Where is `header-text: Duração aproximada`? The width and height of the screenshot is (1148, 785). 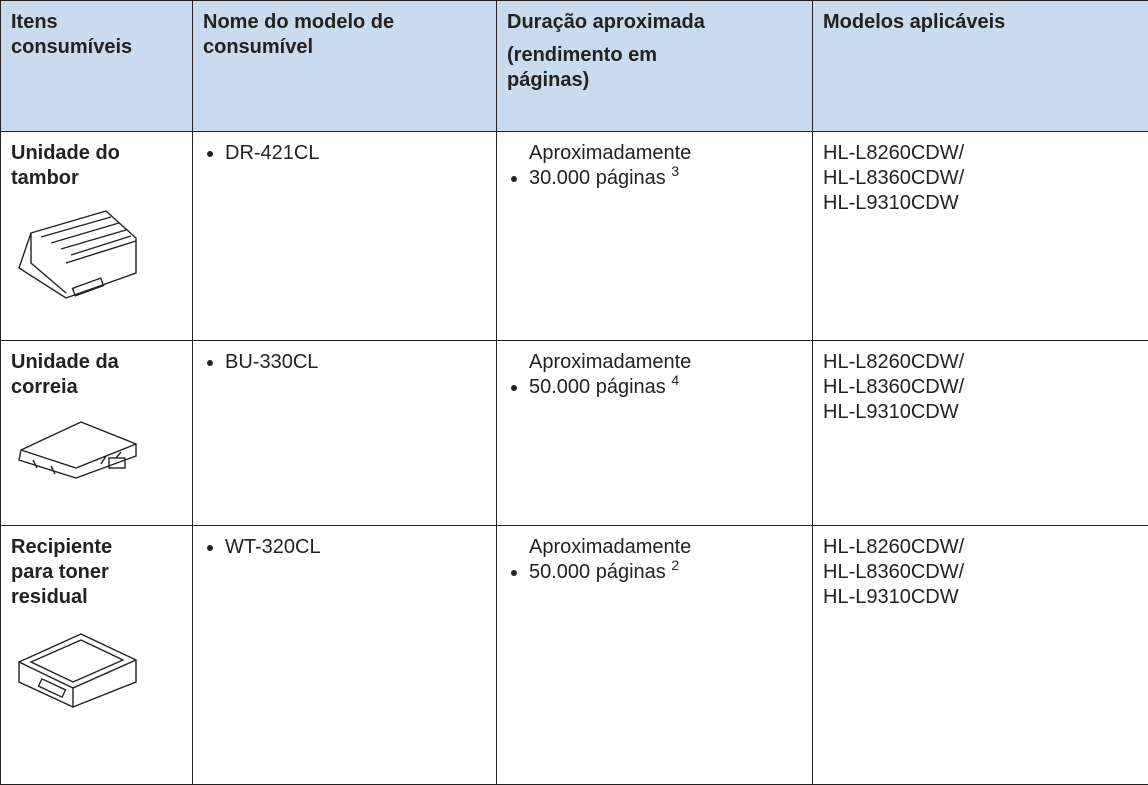 header-text: Duração aproximada is located at coordinates (654, 22).